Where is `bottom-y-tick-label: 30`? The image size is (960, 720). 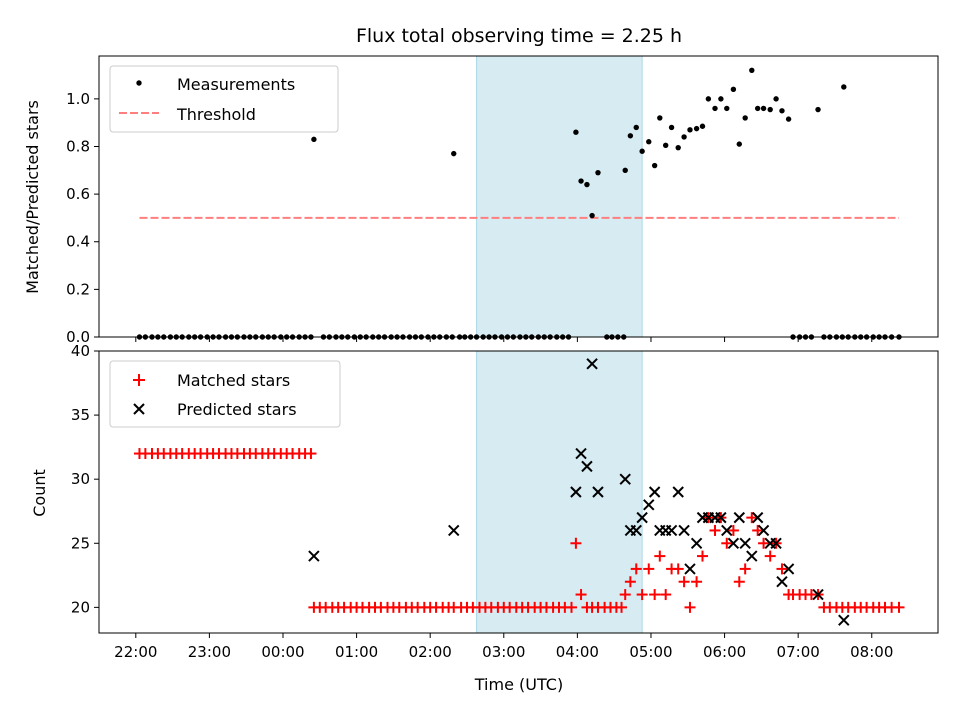 bottom-y-tick-label: 30 is located at coordinates (80, 479).